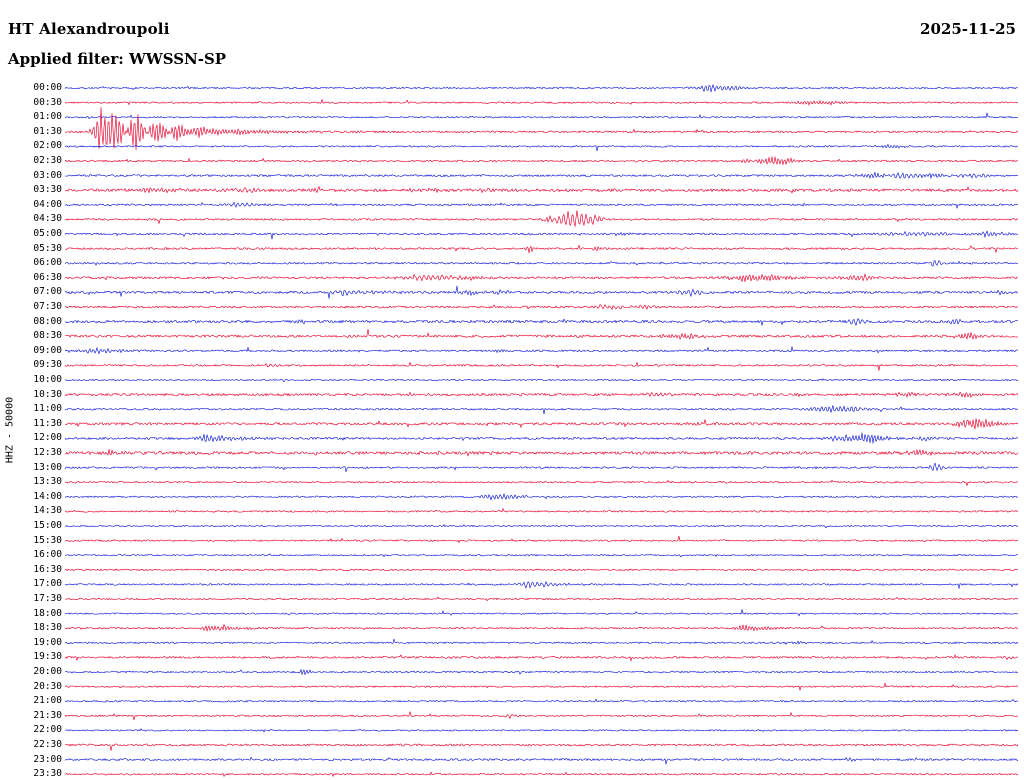  Describe the element at coordinates (47, 233) in the screenshot. I see `time-label: 05:00` at that location.